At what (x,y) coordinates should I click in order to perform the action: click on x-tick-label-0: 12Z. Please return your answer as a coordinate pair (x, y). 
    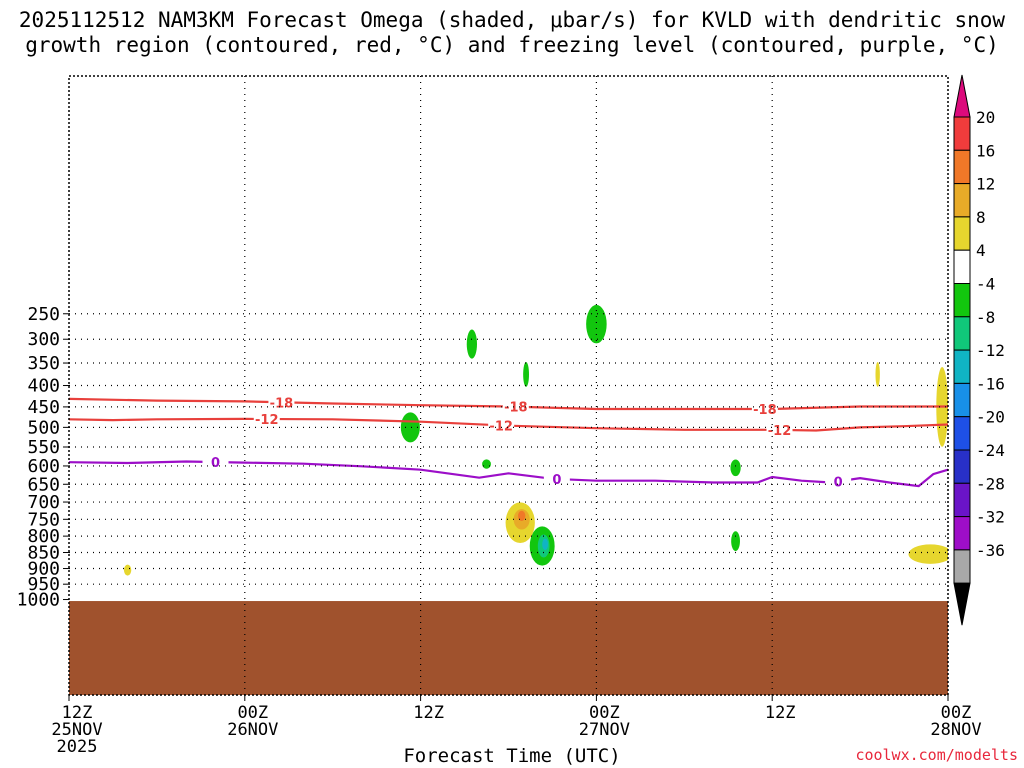
    Looking at the image, I should click on (77, 713).